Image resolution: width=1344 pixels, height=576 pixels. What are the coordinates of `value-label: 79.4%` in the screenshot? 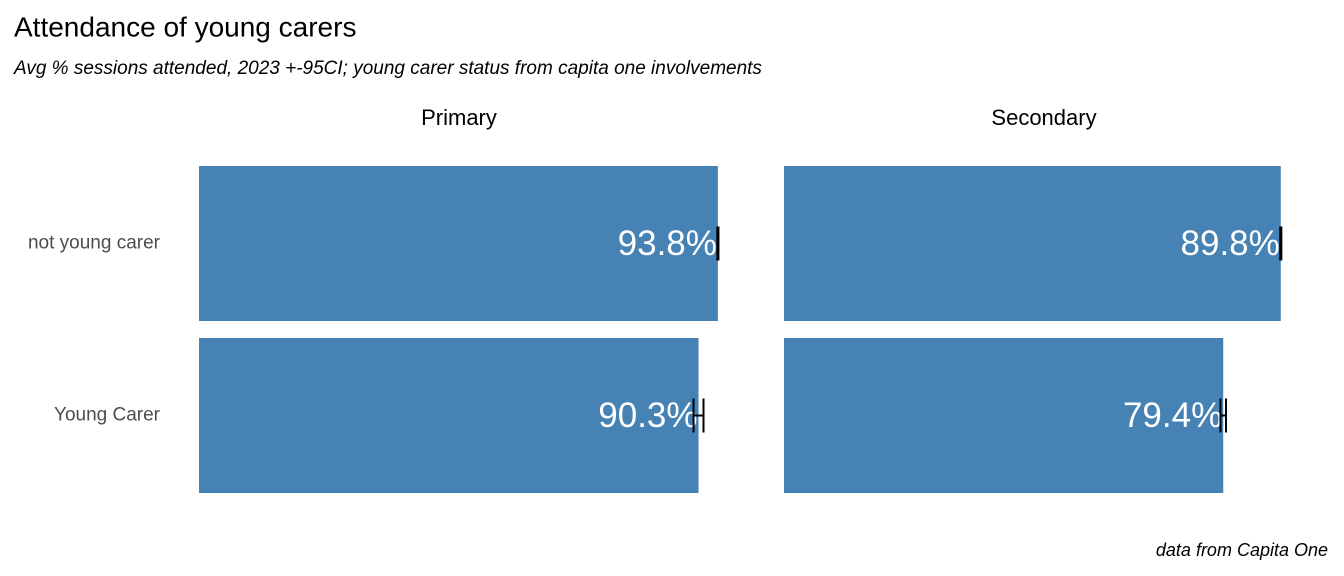 It's located at (1172, 415).